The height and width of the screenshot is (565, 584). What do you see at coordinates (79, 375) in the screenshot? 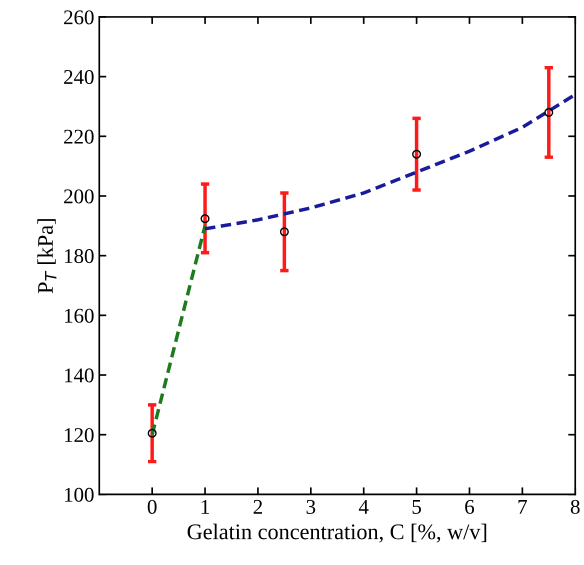
I see `y-tick-label: 140` at bounding box center [79, 375].